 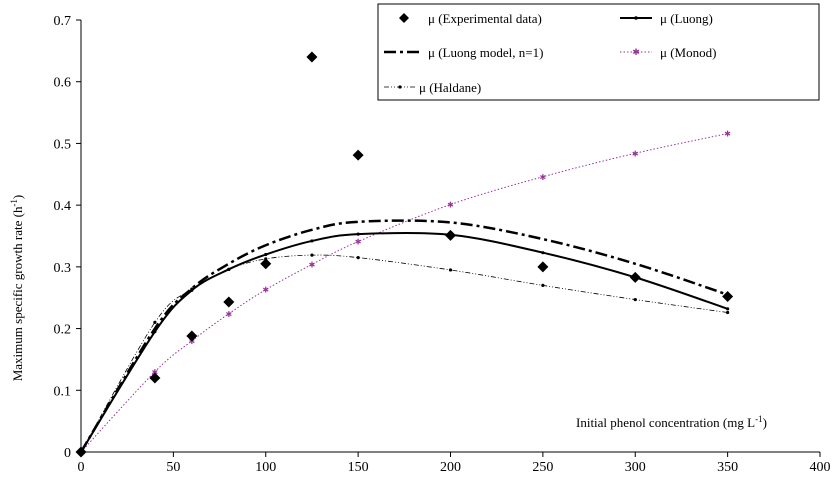 I want to click on x-axis-title-sup: -1, so click(x=759, y=419).